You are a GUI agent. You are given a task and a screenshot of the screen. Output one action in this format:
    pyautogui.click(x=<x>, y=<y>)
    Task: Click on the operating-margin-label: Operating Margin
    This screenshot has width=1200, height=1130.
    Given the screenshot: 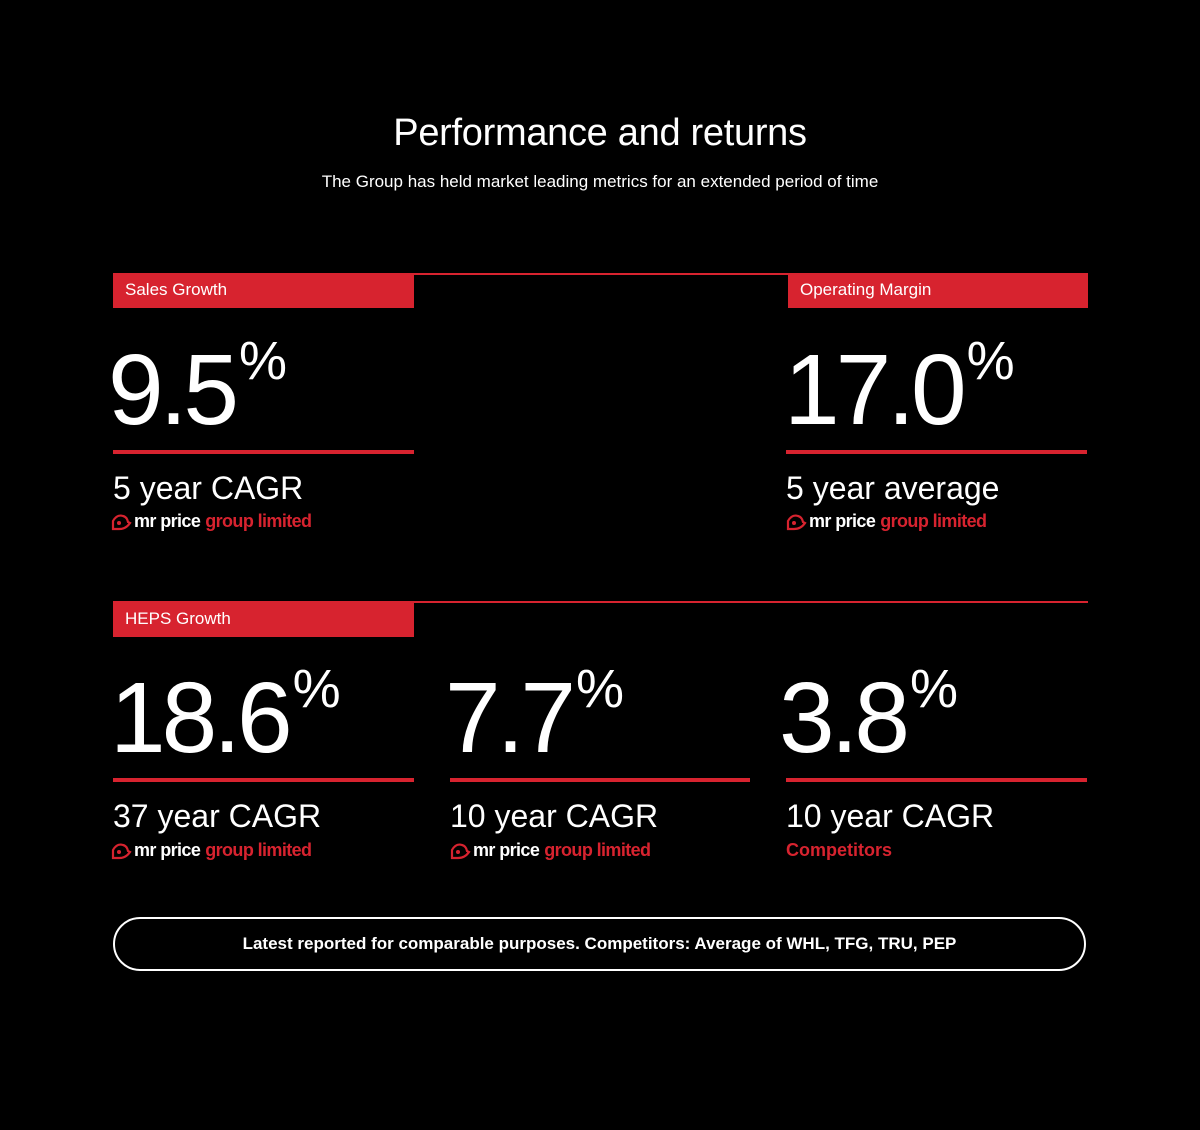 What is the action you would take?
    pyautogui.click(x=938, y=290)
    